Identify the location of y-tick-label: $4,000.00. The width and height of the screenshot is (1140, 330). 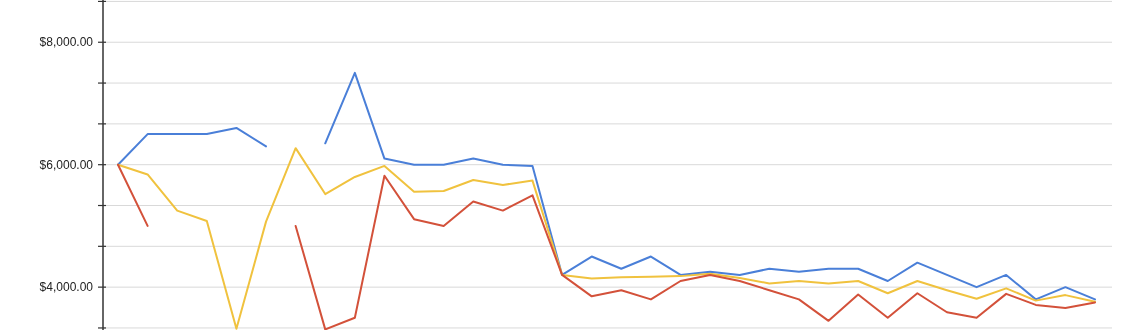
(66, 287).